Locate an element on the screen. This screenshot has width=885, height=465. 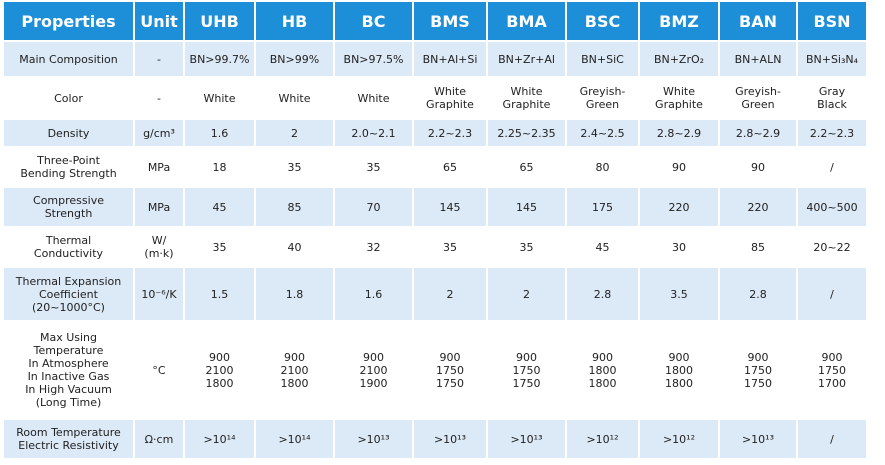
header-cell: Properties is located at coordinates (68, 21).